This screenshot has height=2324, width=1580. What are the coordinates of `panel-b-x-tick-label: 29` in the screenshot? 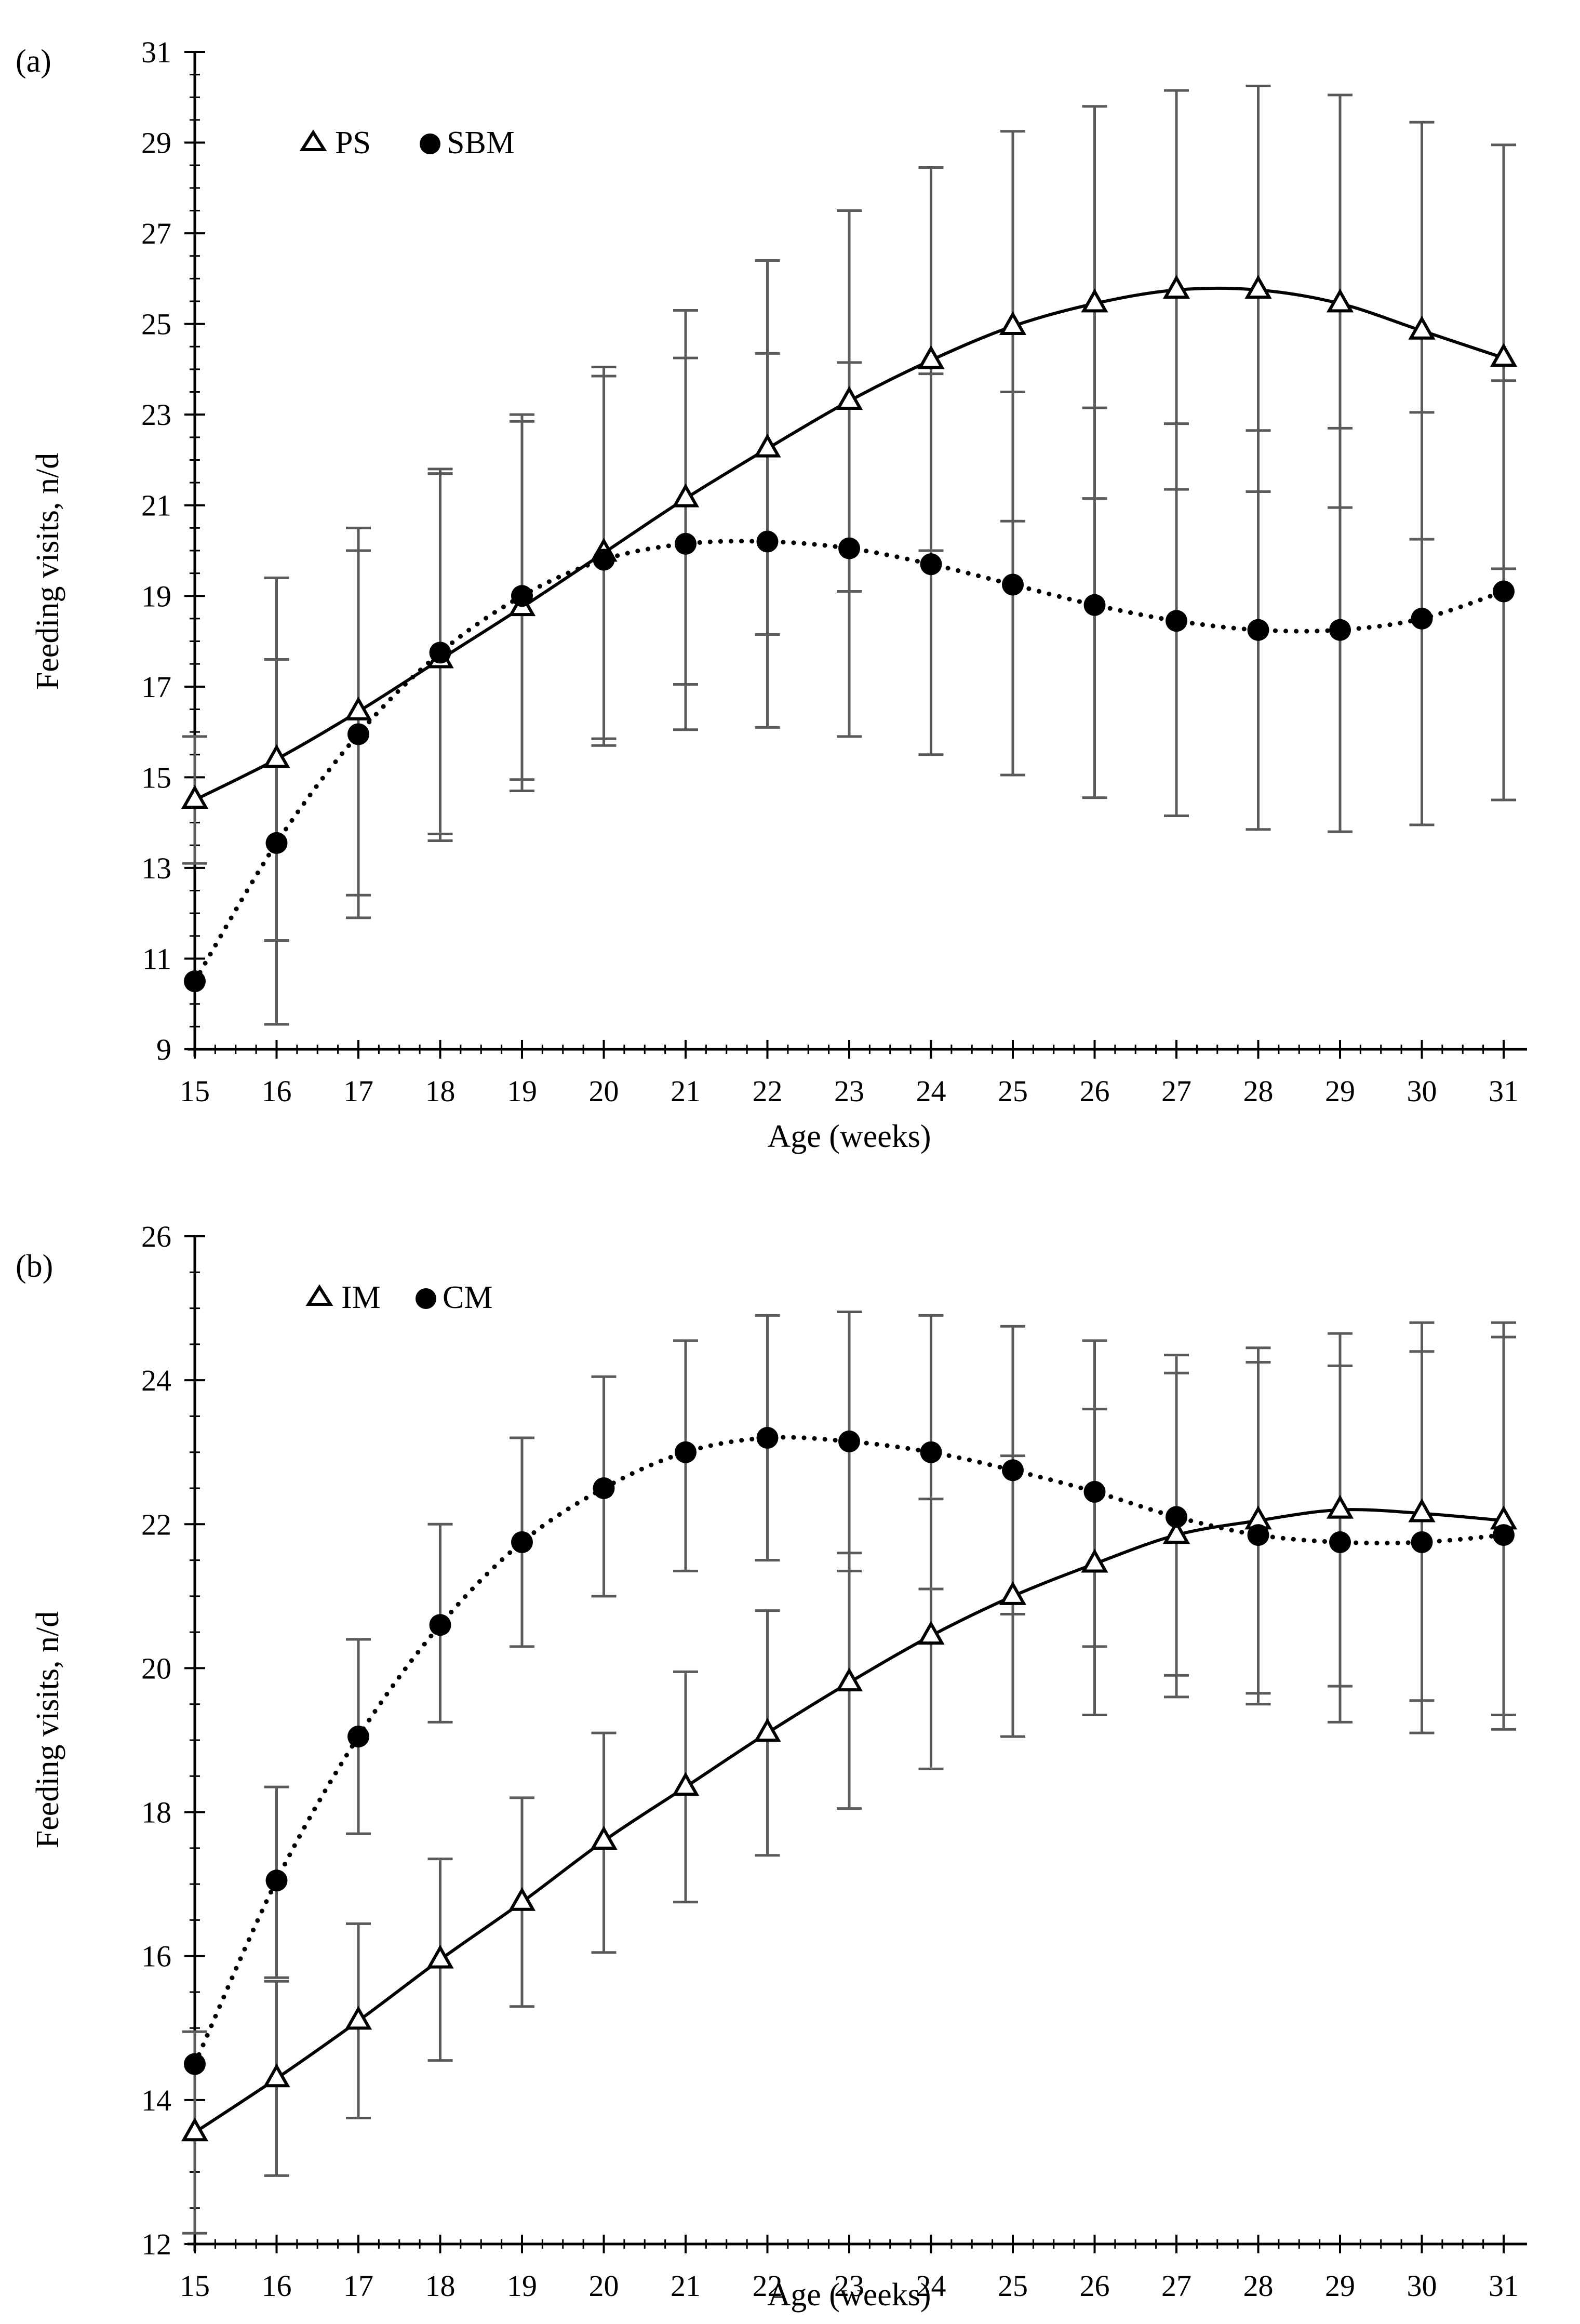 It's located at (1340, 2286).